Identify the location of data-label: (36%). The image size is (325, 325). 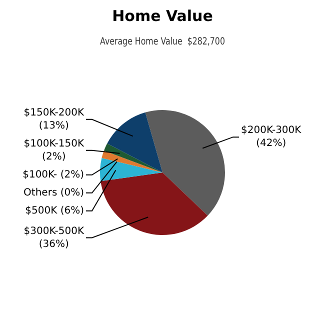
(54, 244).